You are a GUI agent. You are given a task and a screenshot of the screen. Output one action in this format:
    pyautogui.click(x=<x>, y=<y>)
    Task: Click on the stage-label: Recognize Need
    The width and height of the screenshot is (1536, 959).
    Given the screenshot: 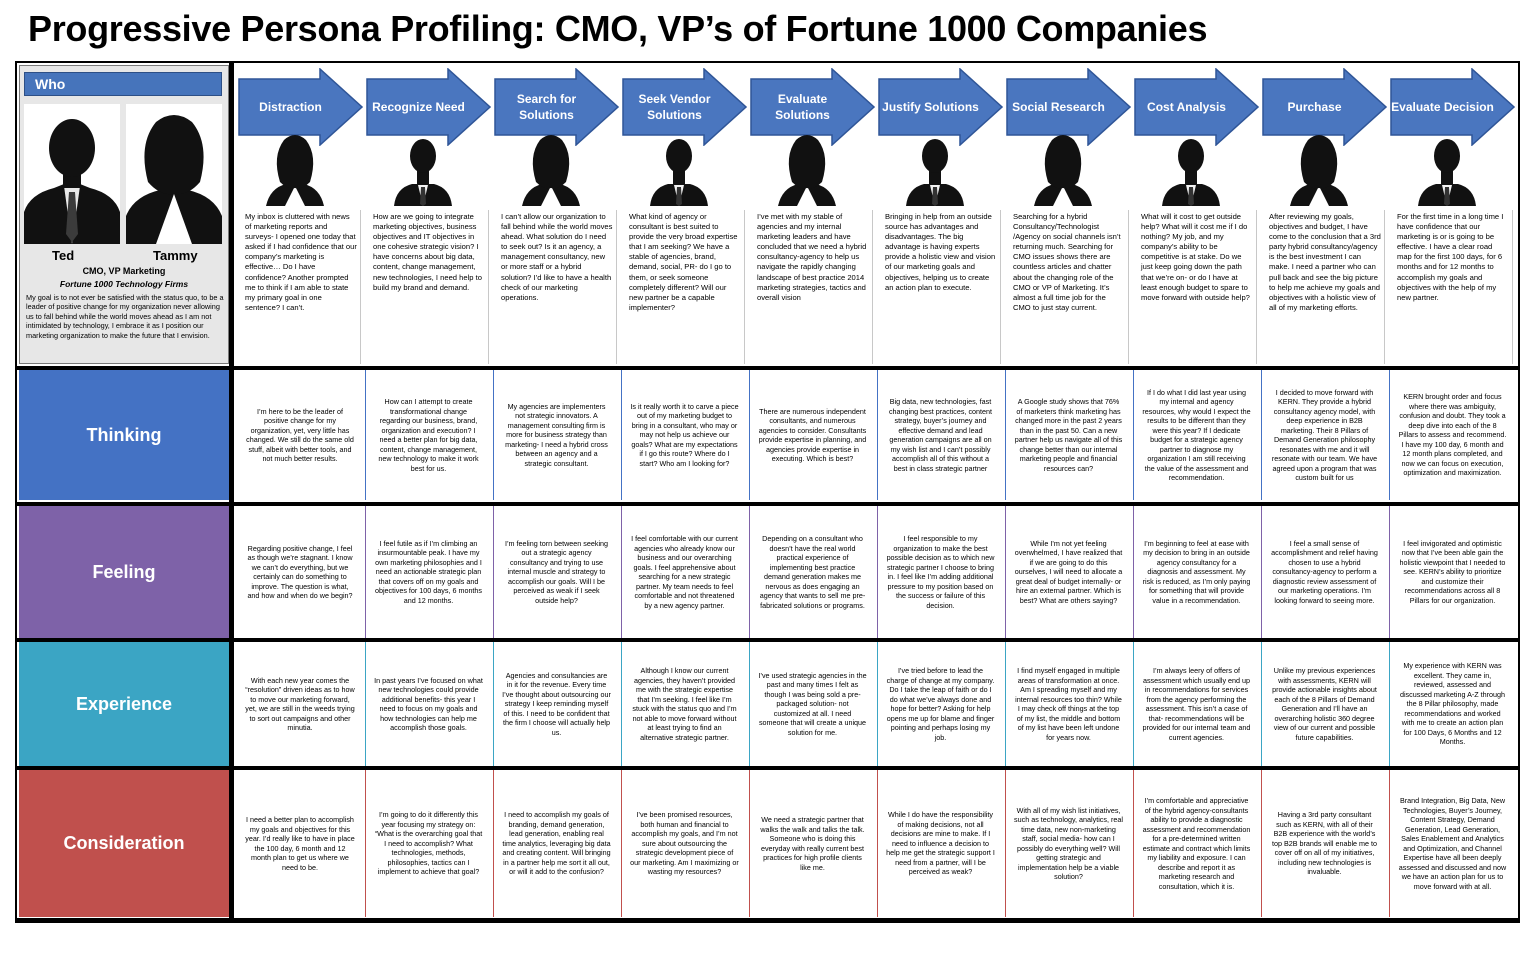 What is the action you would take?
    pyautogui.click(x=418, y=106)
    